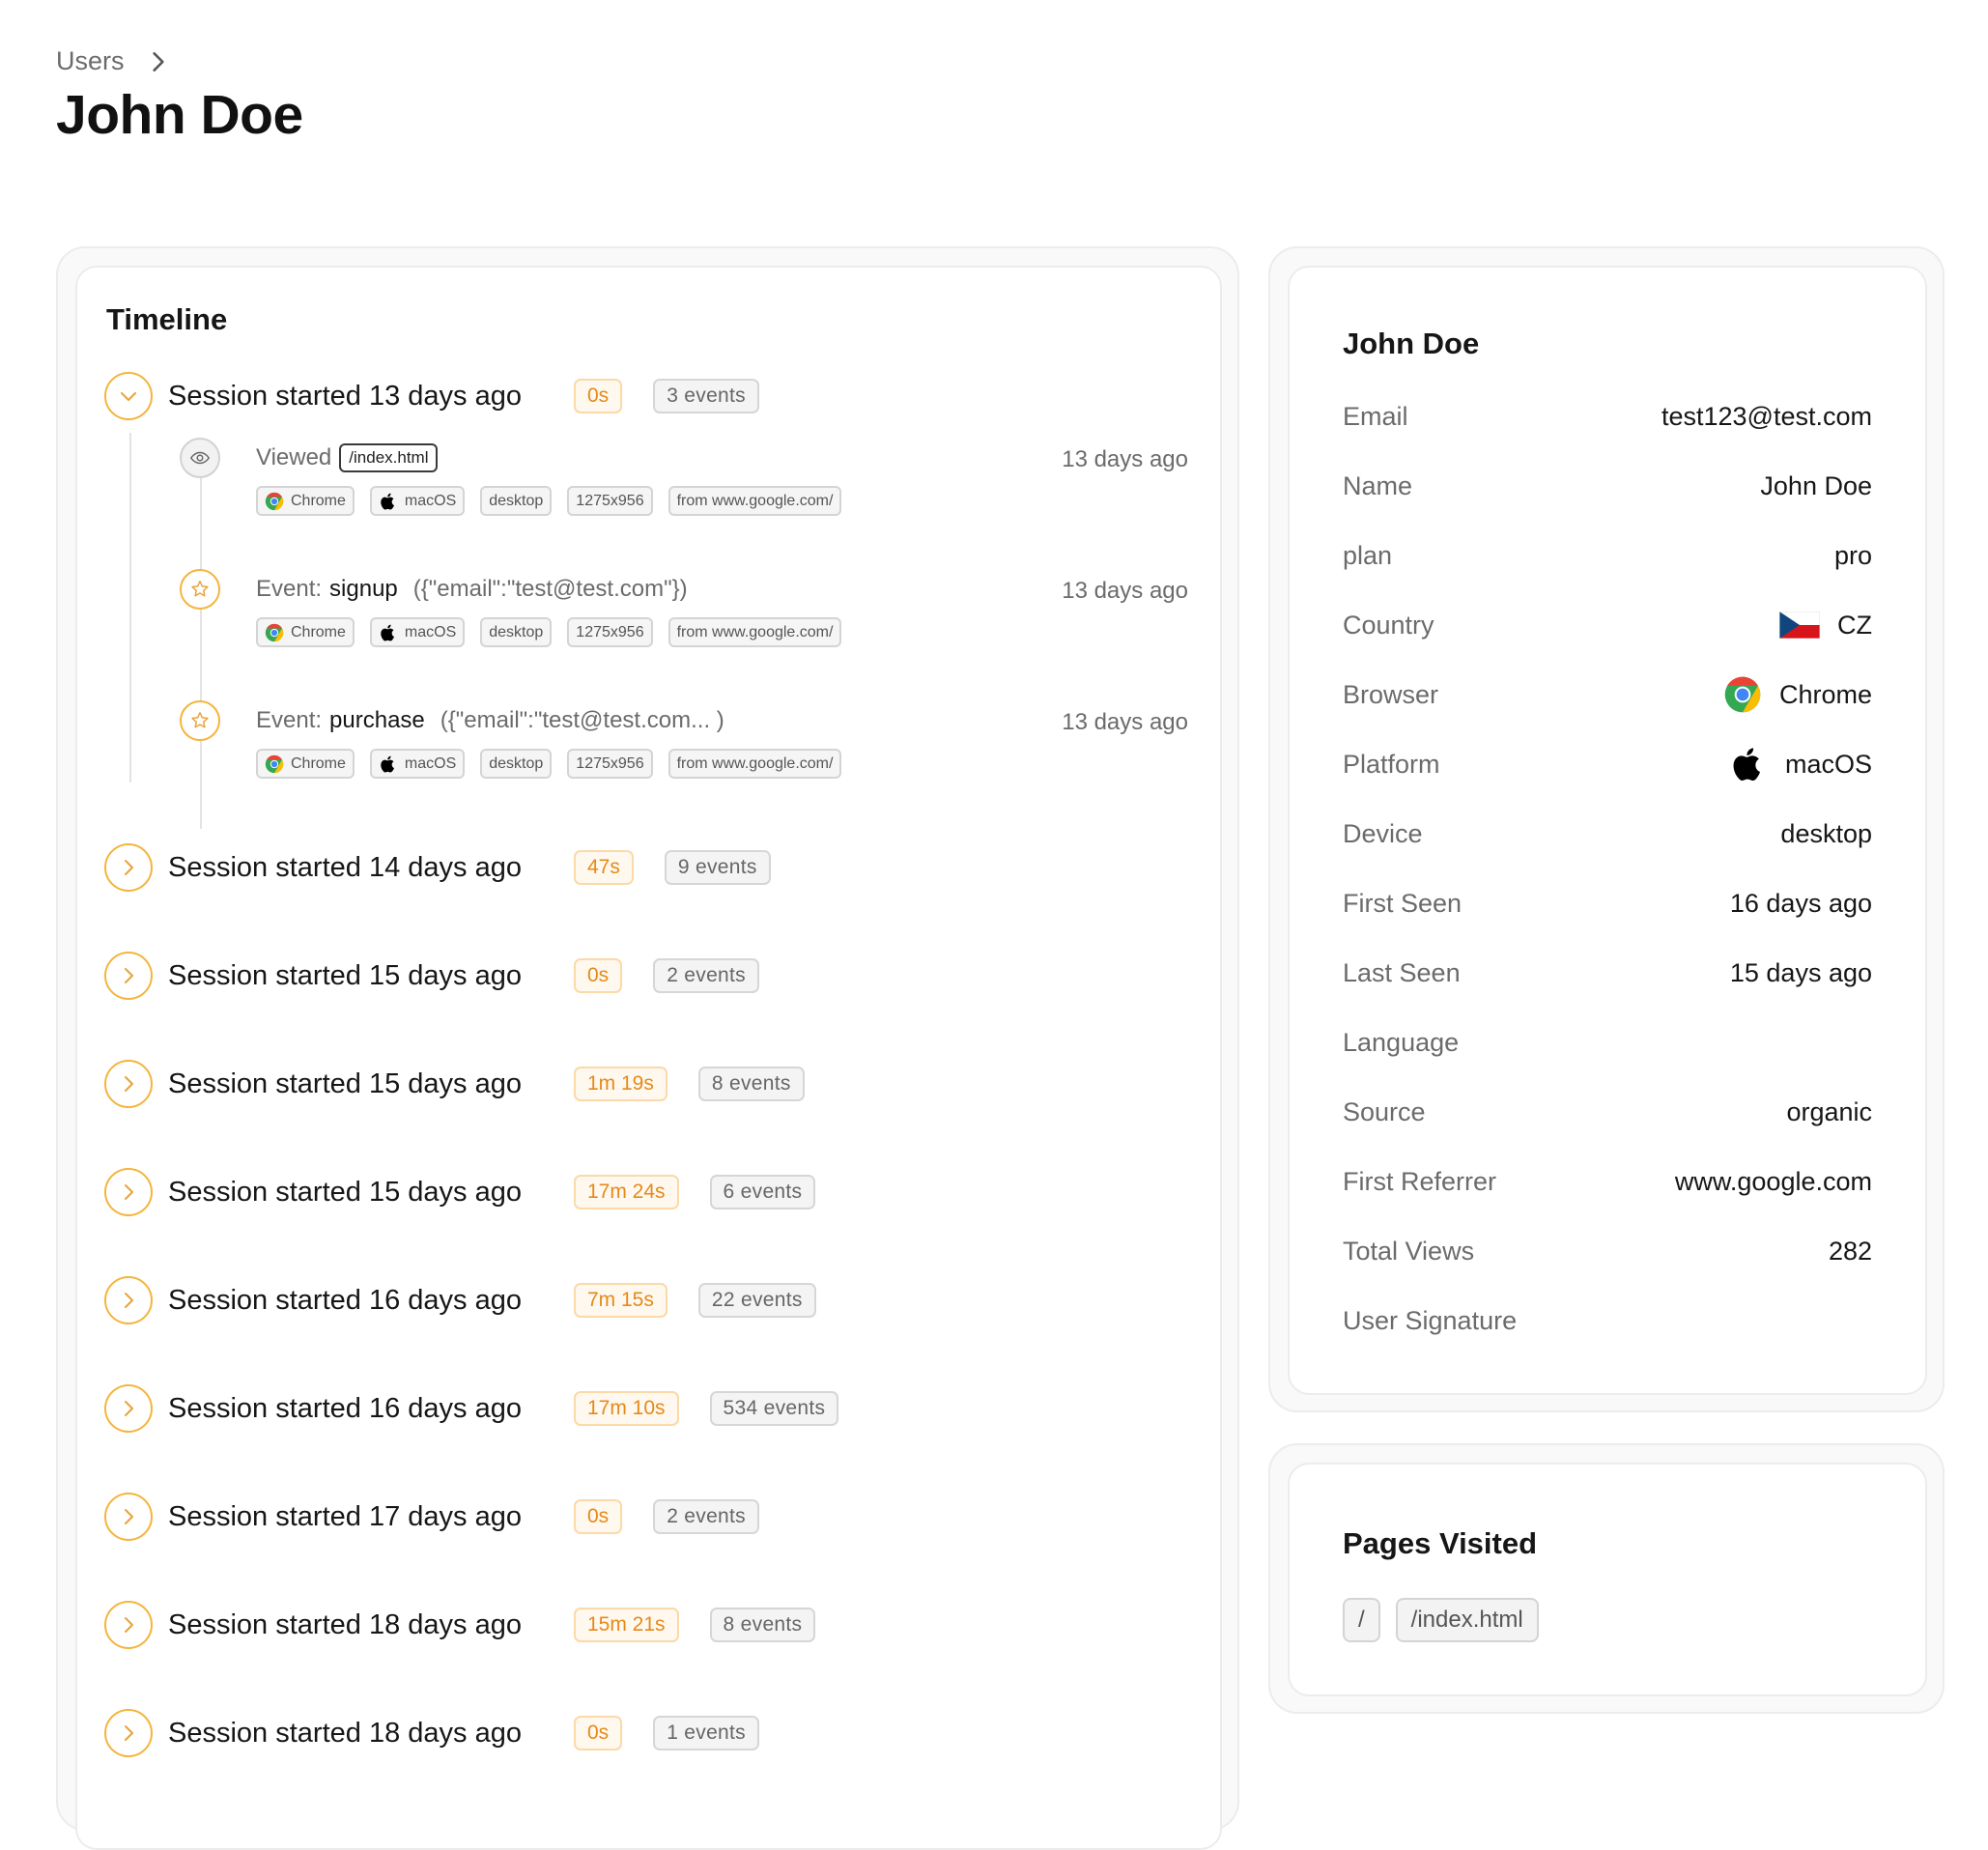 The image size is (1988, 1850). I want to click on session-label: Session started 13 days ago, so click(345, 396).